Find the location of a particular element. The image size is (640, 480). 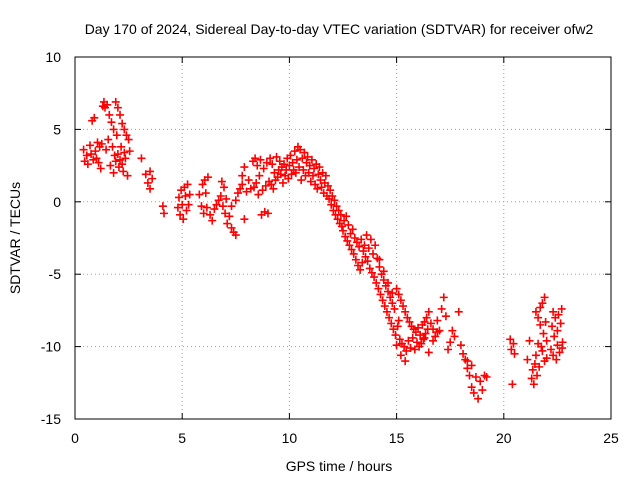

y-tick-label: -10 is located at coordinates (51, 347).